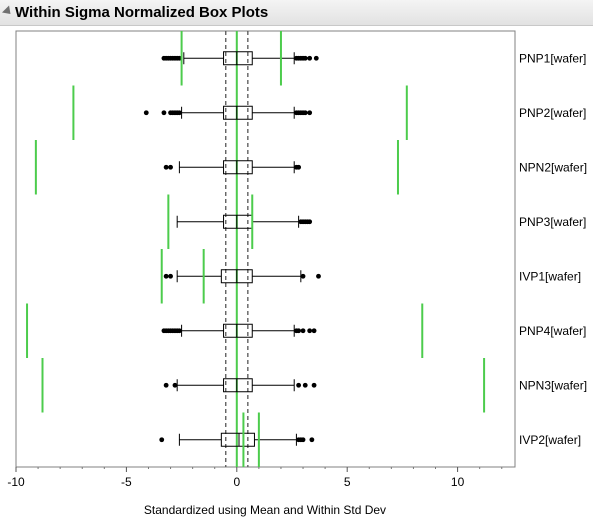 The height and width of the screenshot is (519, 593). Describe the element at coordinates (550, 276) in the screenshot. I see `category-label: IVP1[wafer]` at that location.